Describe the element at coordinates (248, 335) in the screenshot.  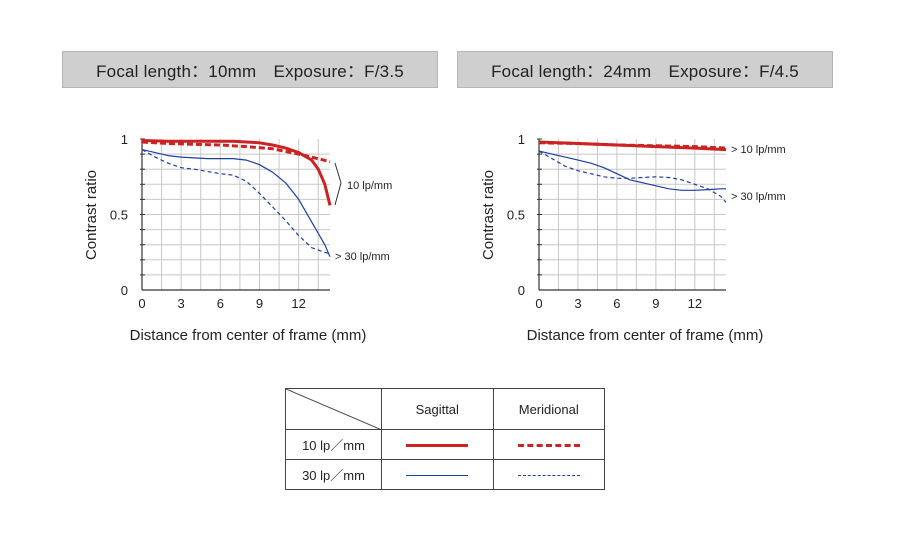
I see `chart-1-x-axis-label: Distance from center of frame (mm)` at that location.